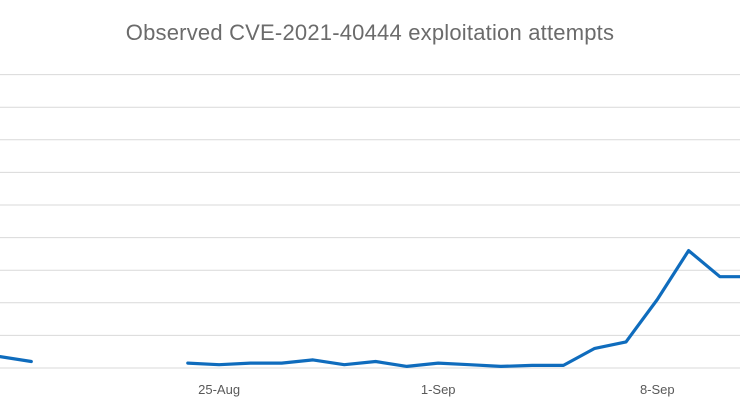 The image size is (740, 416). What do you see at coordinates (16, 359) in the screenshot?
I see `series-line-segment` at bounding box center [16, 359].